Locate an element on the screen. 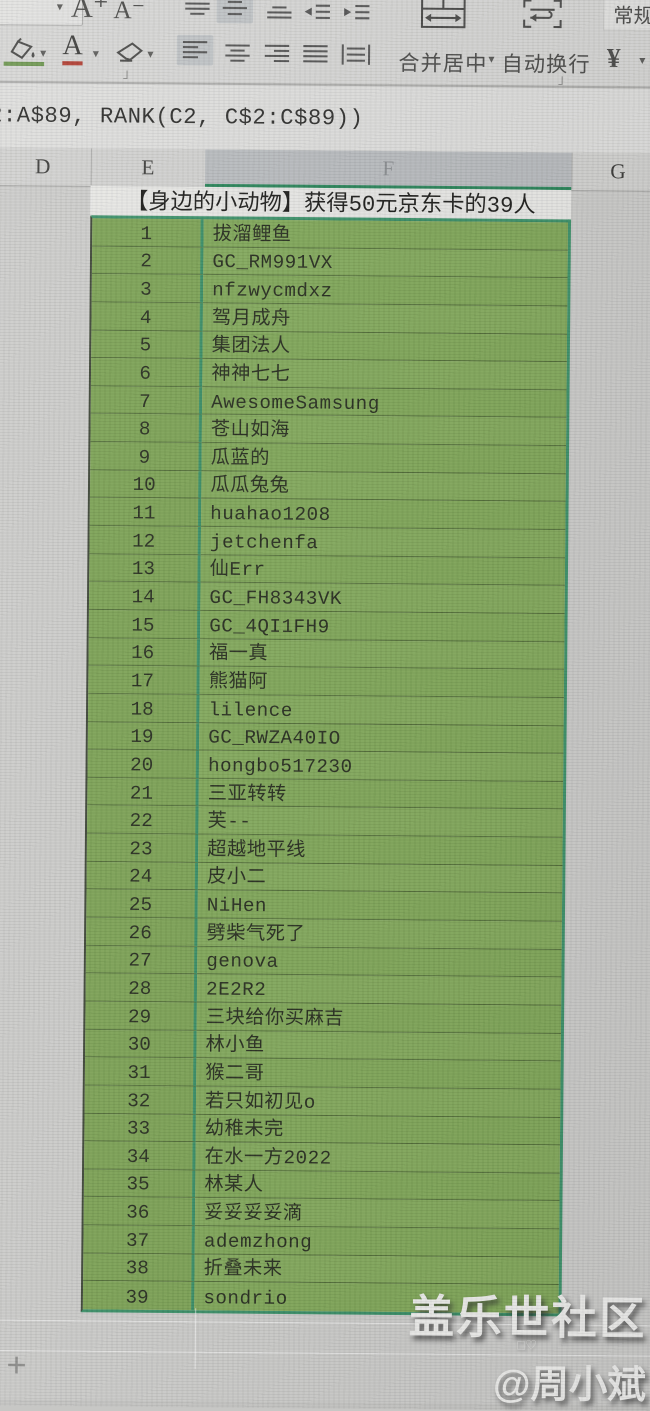 Image resolution: width=650 pixels, height=1411 pixels. table-row: 5 集团法人 is located at coordinates (329, 346).